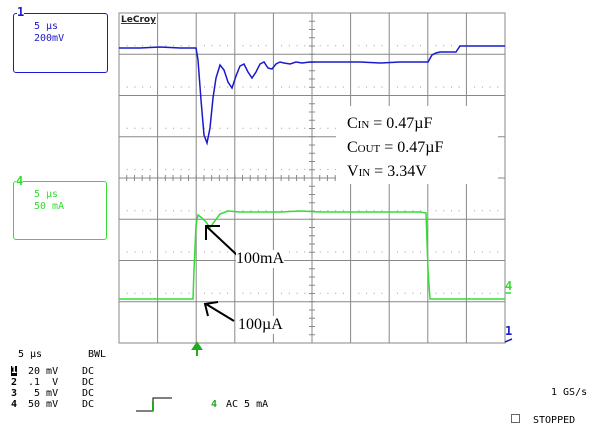 The width and height of the screenshot is (613, 435). What do you see at coordinates (260, 259) in the screenshot?
I see `arrow-label-100mA: 100mA` at bounding box center [260, 259].